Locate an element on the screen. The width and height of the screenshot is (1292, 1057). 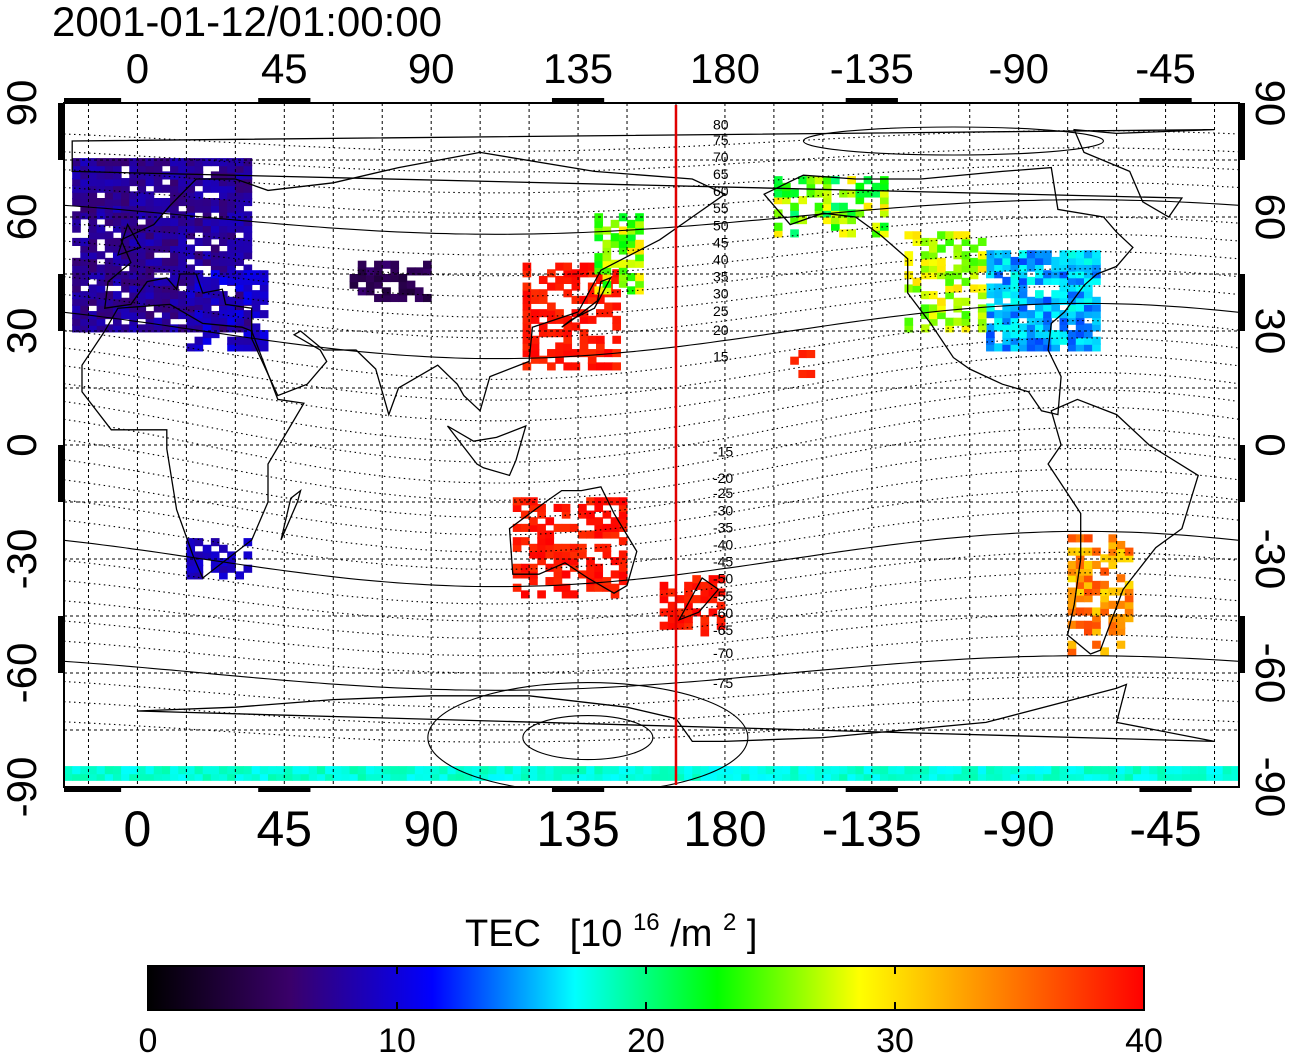
contour-label: -30 is located at coordinates (723, 510).